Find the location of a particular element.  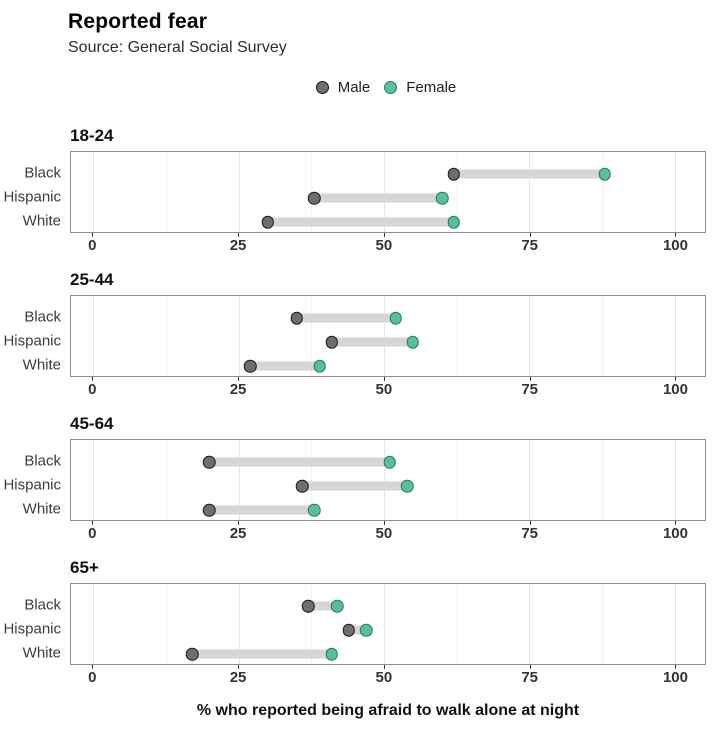

facet-label: 18-24 is located at coordinates (92, 135).